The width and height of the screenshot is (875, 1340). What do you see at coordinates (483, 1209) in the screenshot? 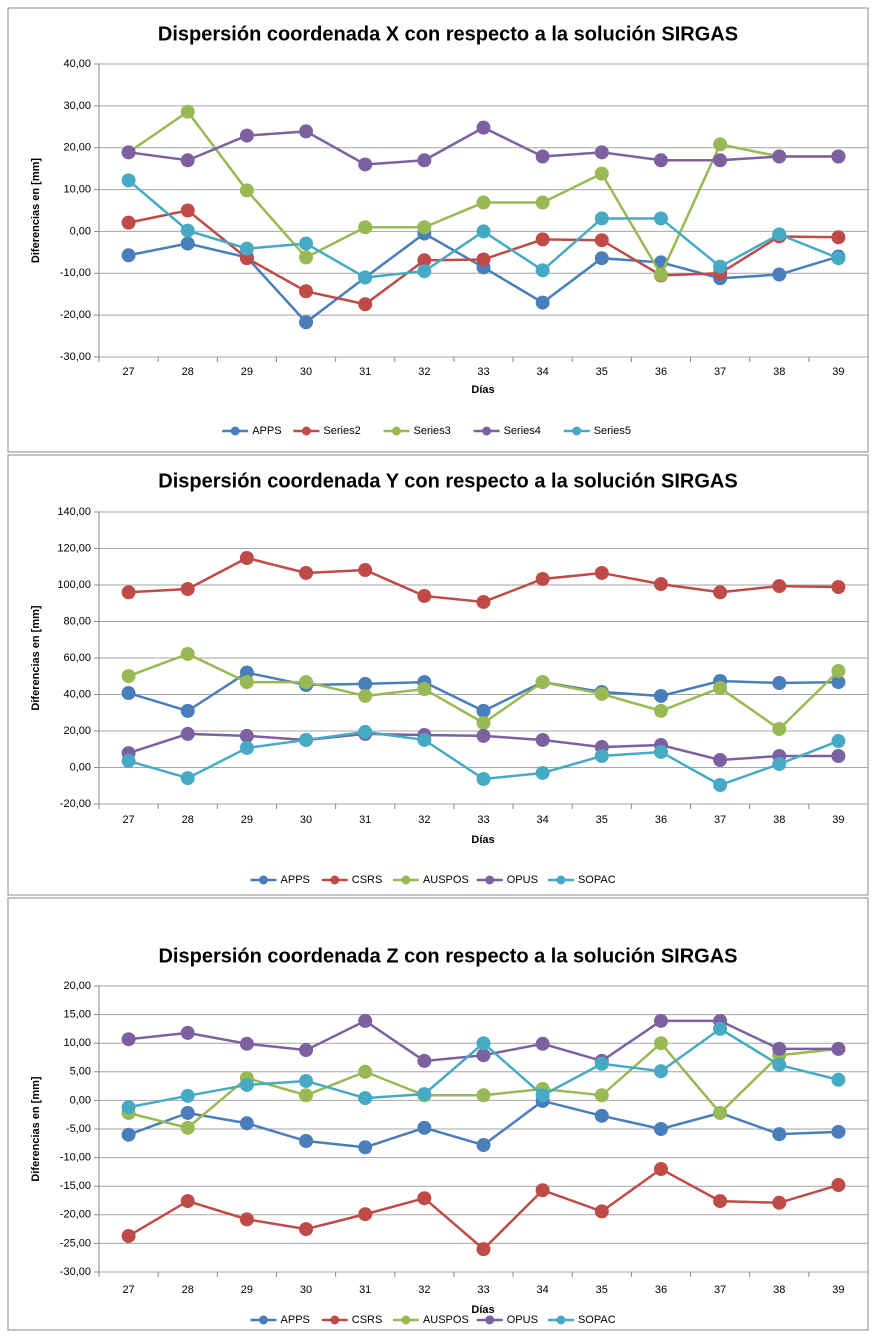
I see `series-line` at bounding box center [483, 1209].